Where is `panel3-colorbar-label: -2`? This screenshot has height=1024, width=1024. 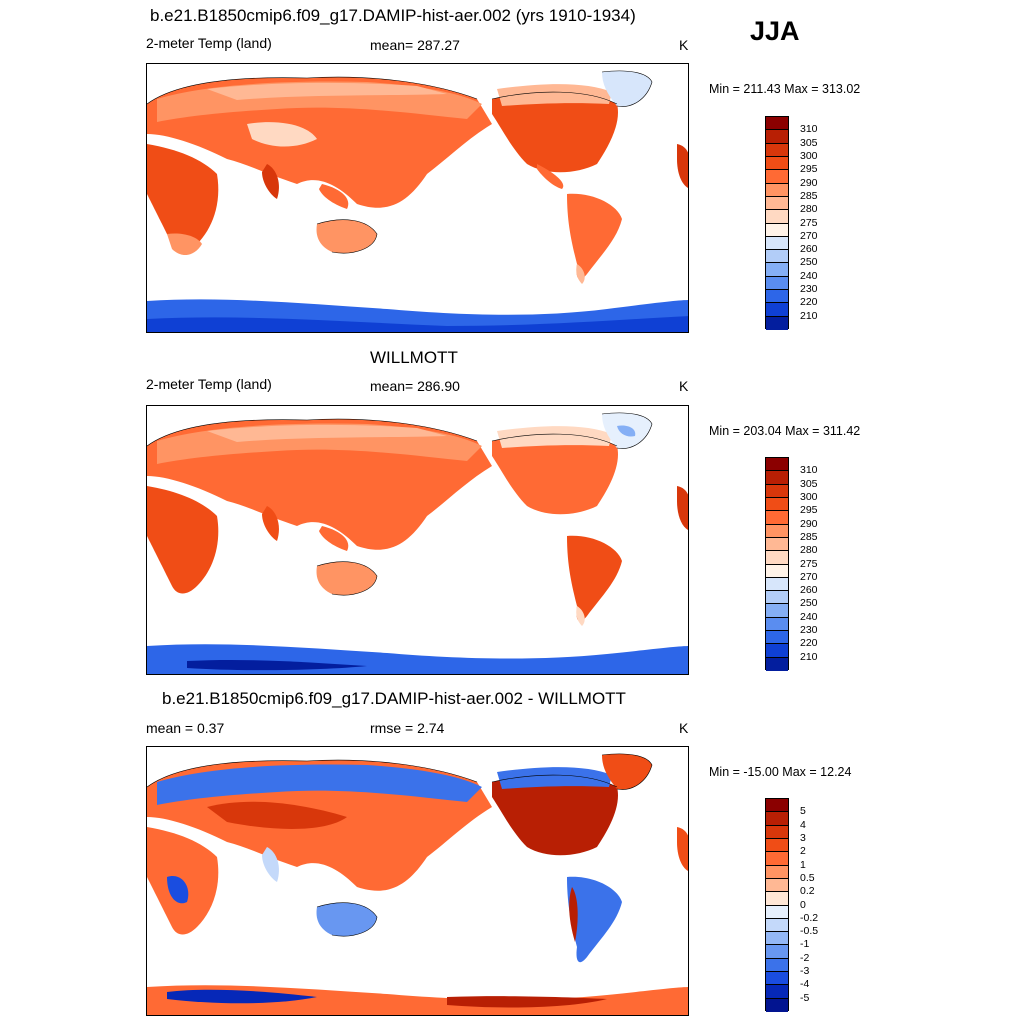 panel3-colorbar-label: -2 is located at coordinates (805, 957).